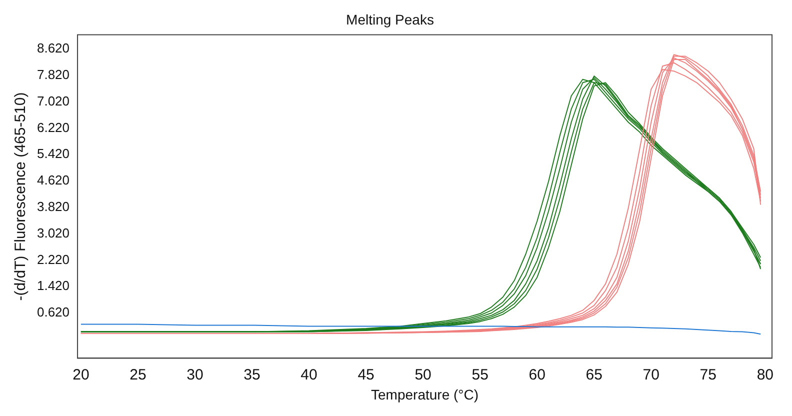 This screenshot has height=416, width=792. I want to click on y-tick-label: 6.220, so click(53, 127).